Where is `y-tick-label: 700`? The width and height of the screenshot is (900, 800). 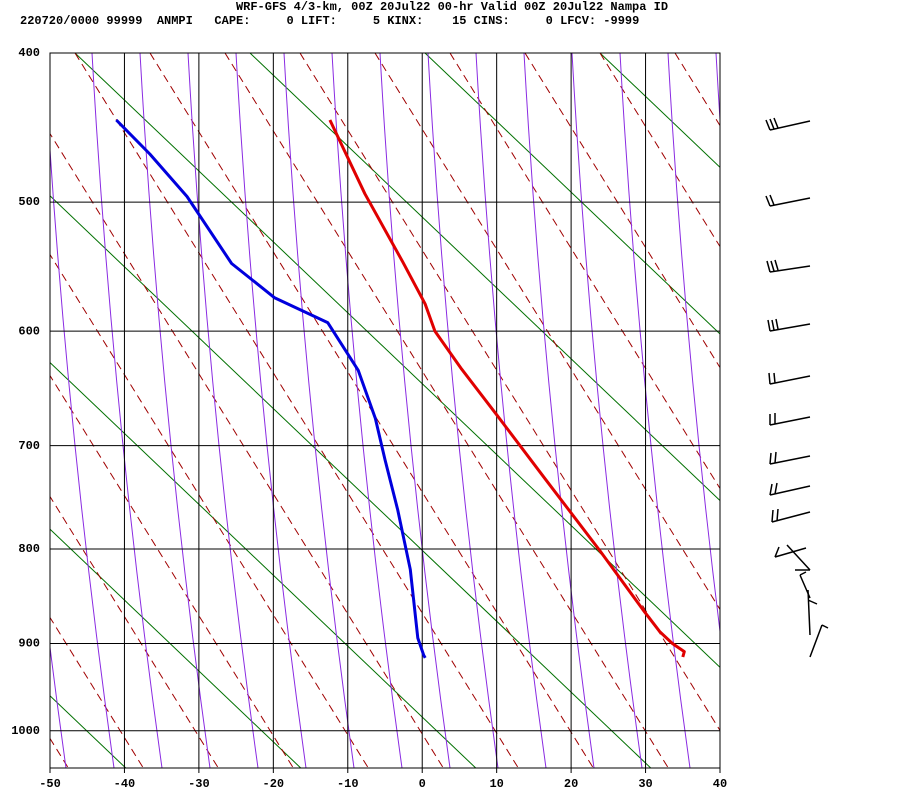
y-tick-label: 700 is located at coordinates (29, 446).